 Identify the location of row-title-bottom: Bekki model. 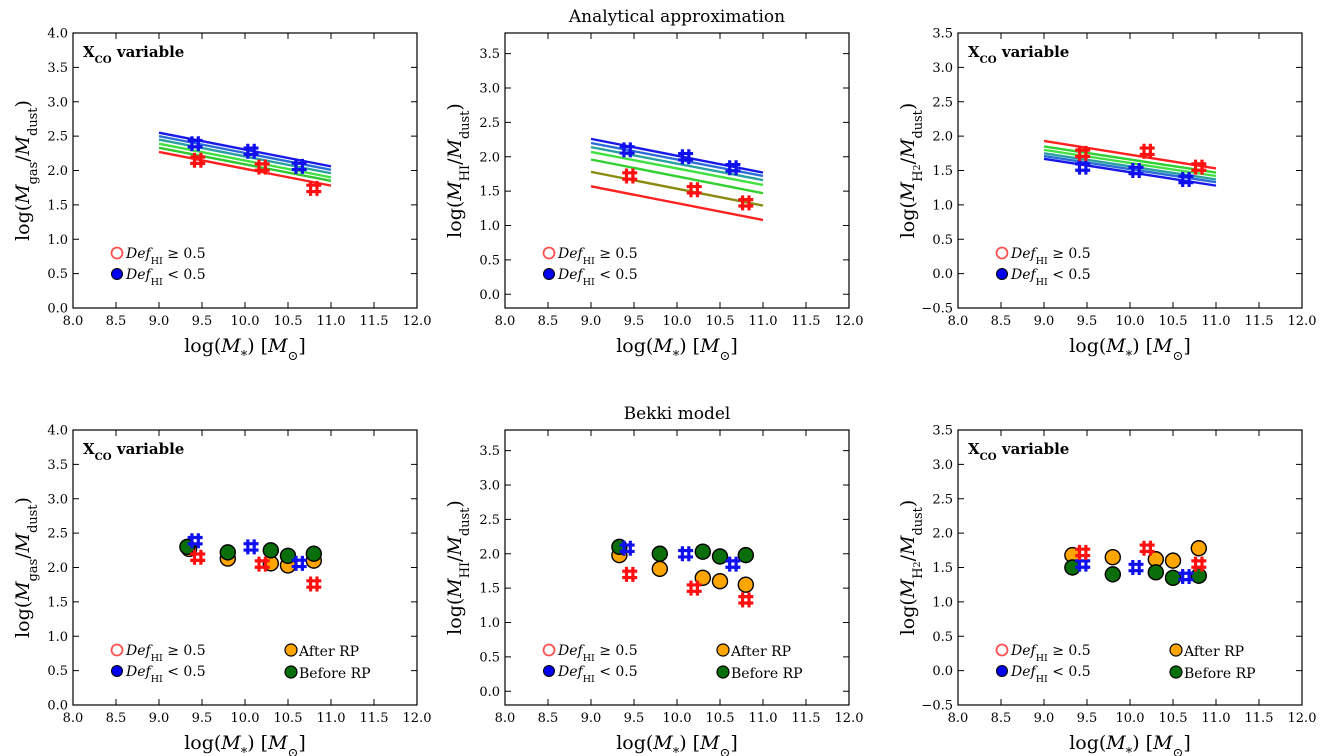
(677, 414).